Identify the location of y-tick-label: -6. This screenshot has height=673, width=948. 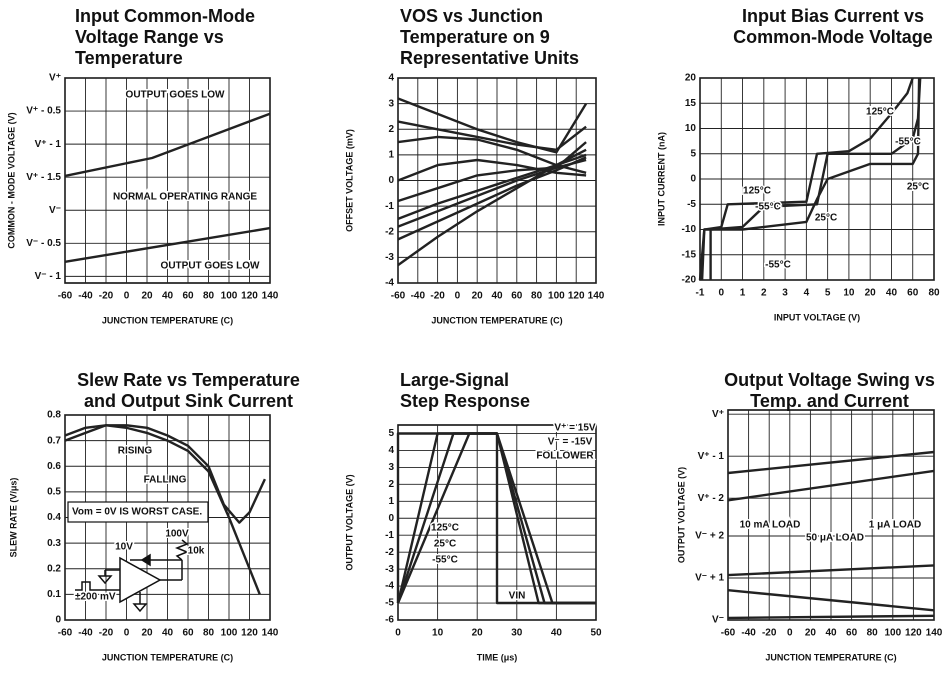
(389, 620).